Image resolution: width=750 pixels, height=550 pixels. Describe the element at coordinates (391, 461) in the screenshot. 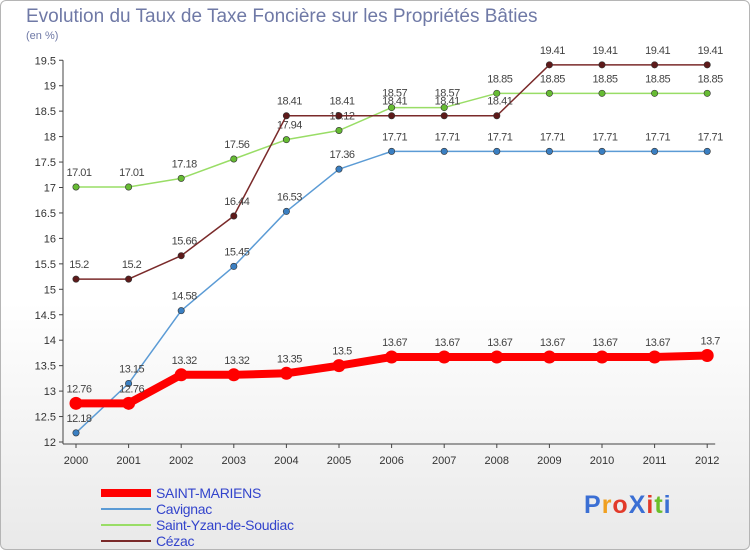

I see `x-tick-label: 2006` at that location.